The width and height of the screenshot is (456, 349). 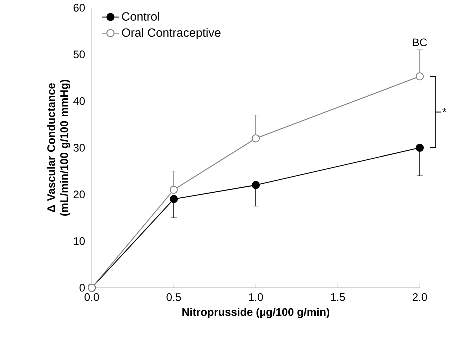 What do you see at coordinates (420, 298) in the screenshot?
I see `x-tick-label: 2.0` at bounding box center [420, 298].